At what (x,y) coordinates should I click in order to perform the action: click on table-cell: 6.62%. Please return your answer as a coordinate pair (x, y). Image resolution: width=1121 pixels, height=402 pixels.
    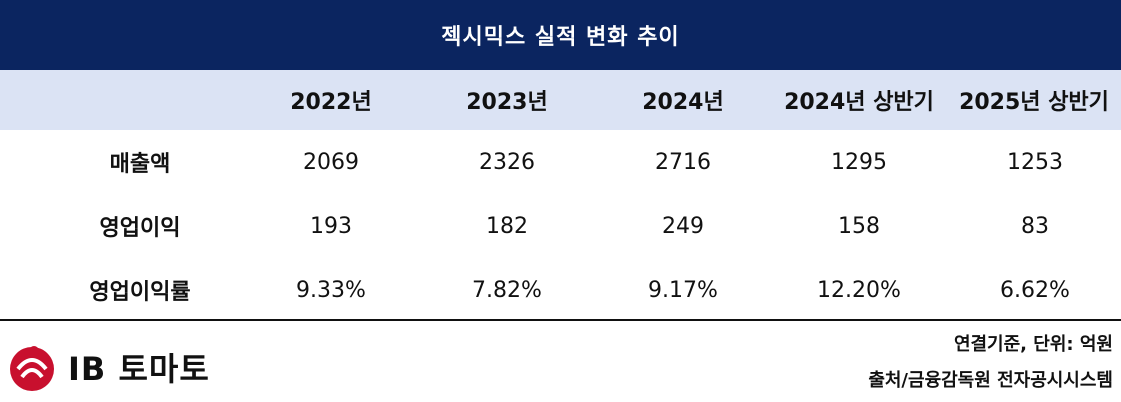
    Looking at the image, I should click on (1035, 290).